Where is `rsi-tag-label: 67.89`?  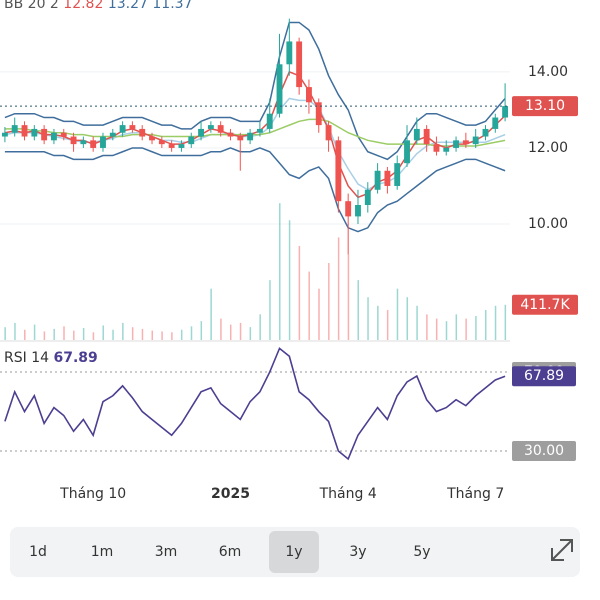
rsi-tag-label: 67.89 is located at coordinates (544, 376).